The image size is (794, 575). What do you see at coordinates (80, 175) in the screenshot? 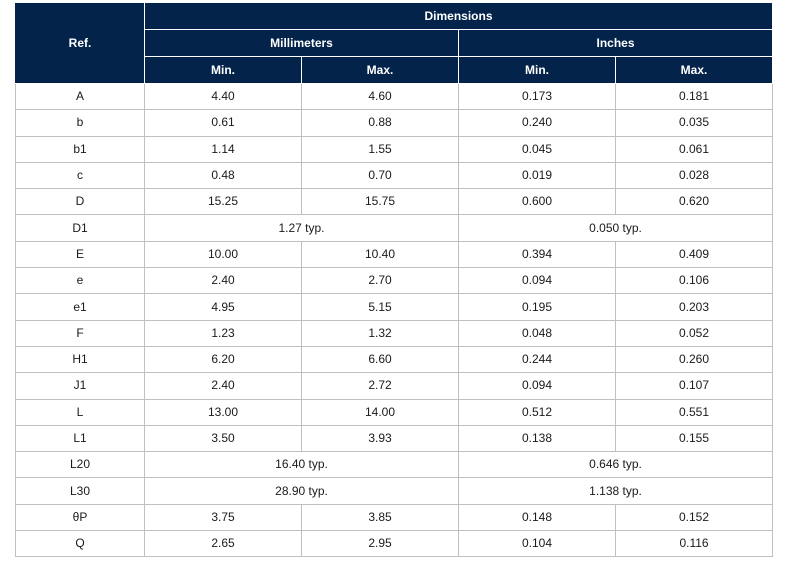
I see `cell-ref: c` at bounding box center [80, 175].